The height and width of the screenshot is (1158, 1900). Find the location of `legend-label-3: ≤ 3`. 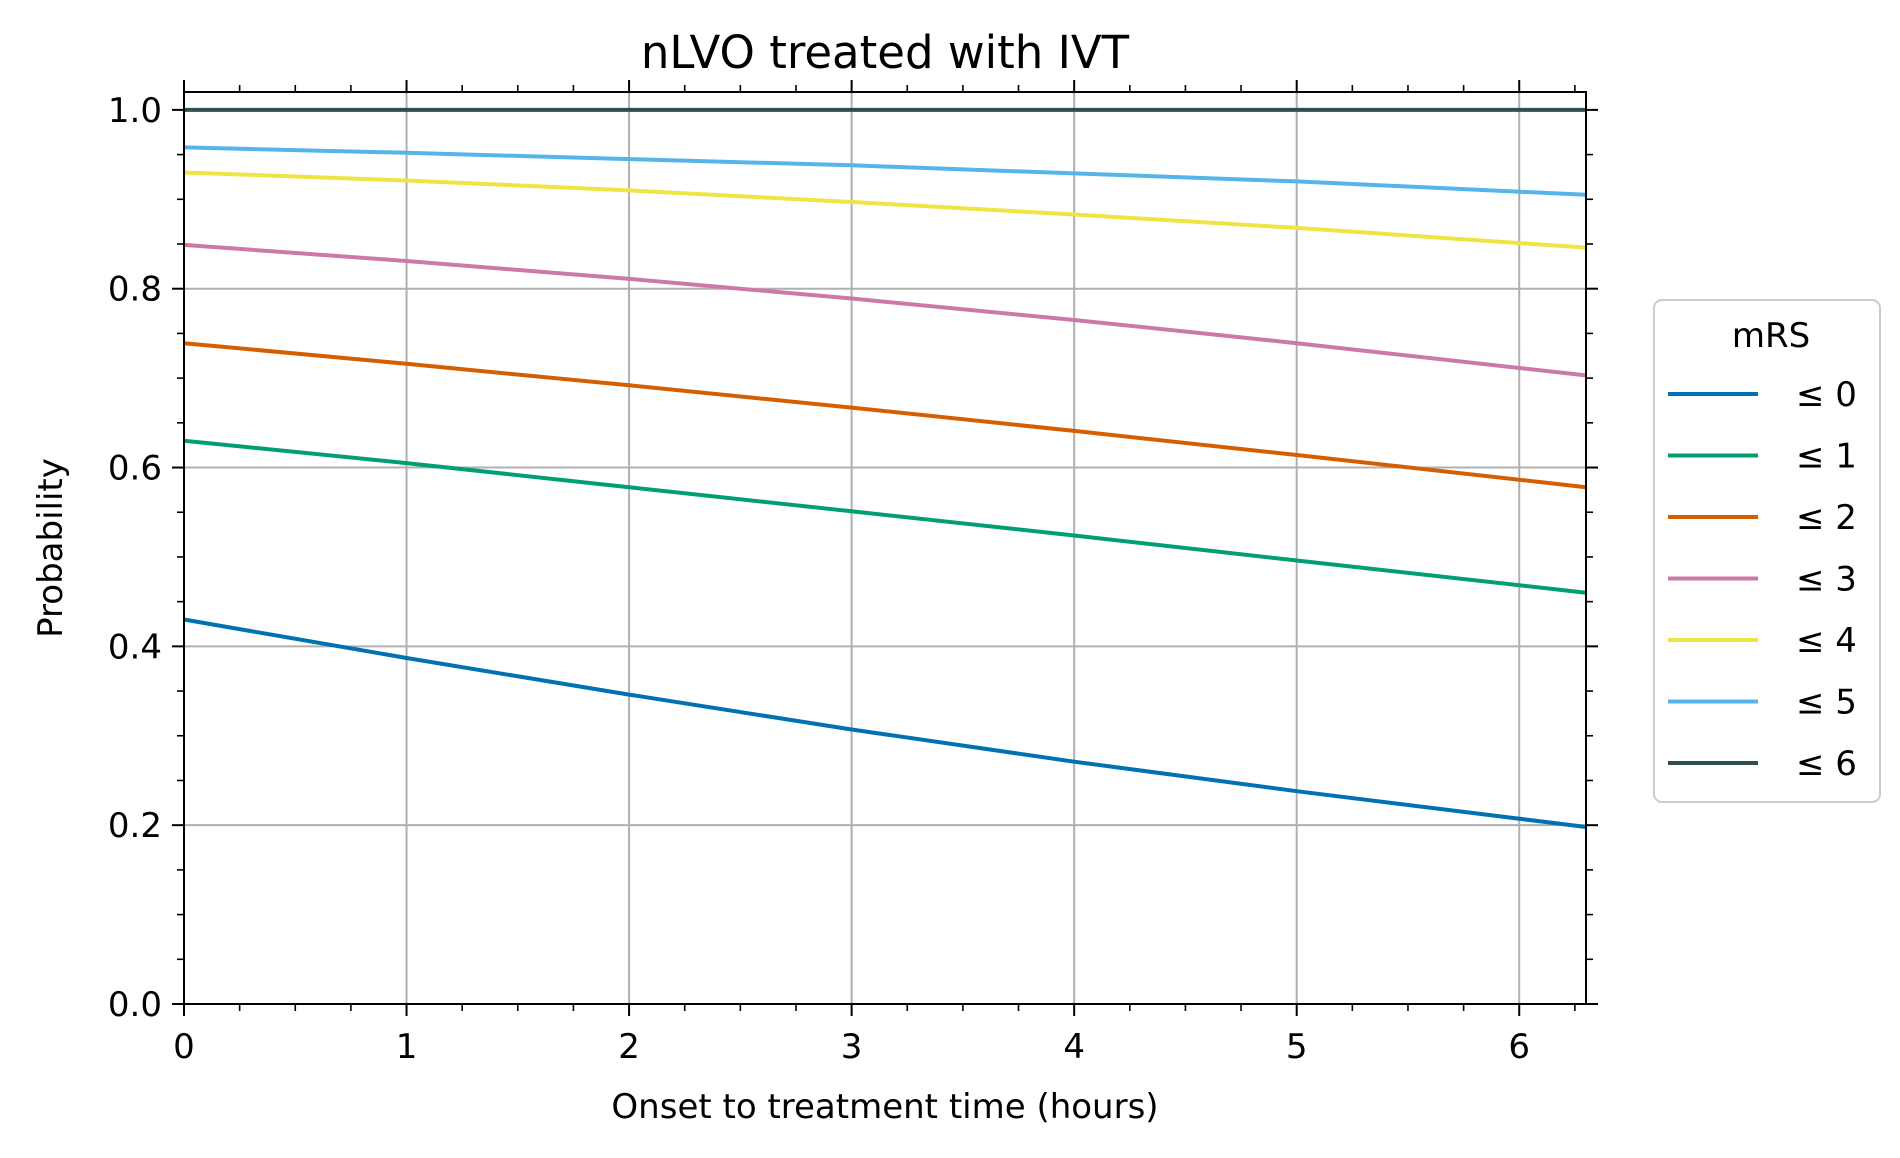

legend-label-3: ≤ 3 is located at coordinates (1826, 580).